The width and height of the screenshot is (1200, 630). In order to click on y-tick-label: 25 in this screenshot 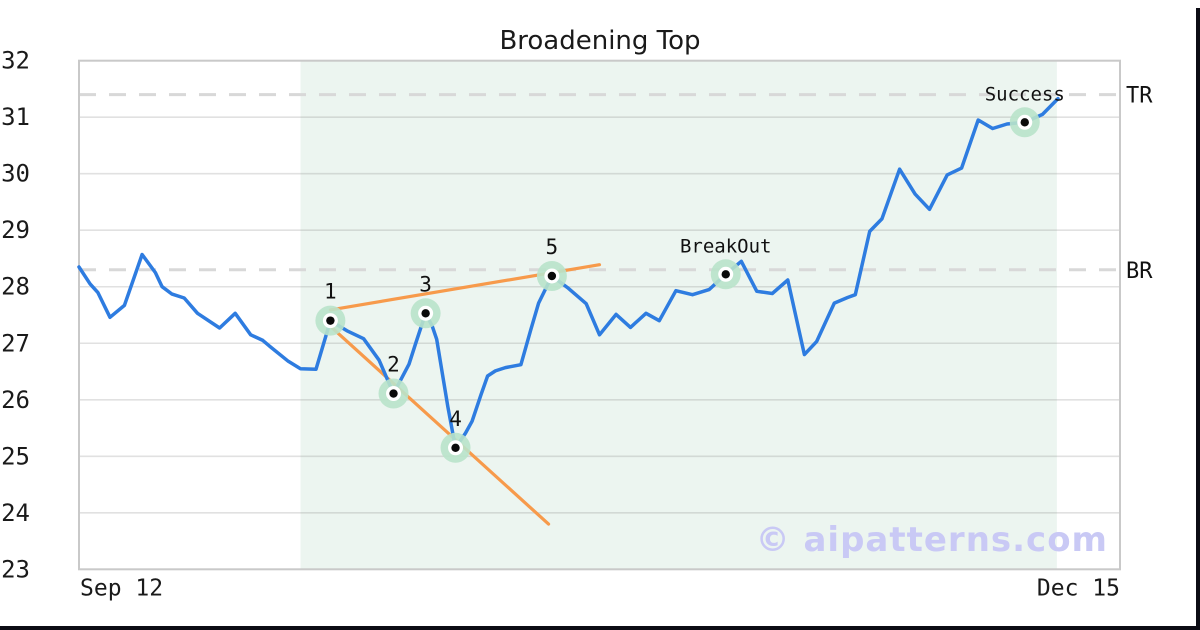, I will do `click(15, 456)`.